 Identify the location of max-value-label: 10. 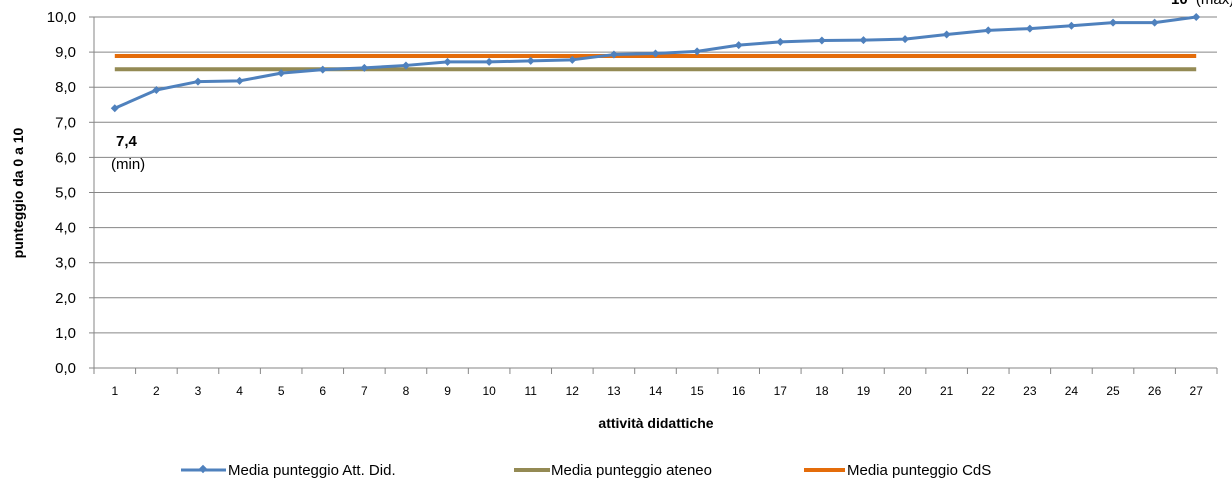
(1179, 4).